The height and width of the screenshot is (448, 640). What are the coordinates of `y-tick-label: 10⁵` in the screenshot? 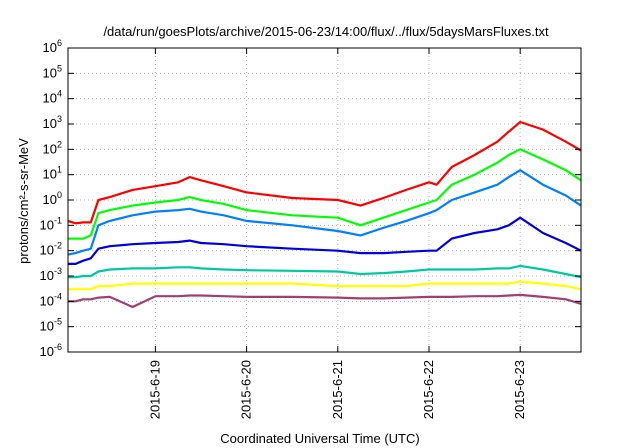 It's located at (52, 71).